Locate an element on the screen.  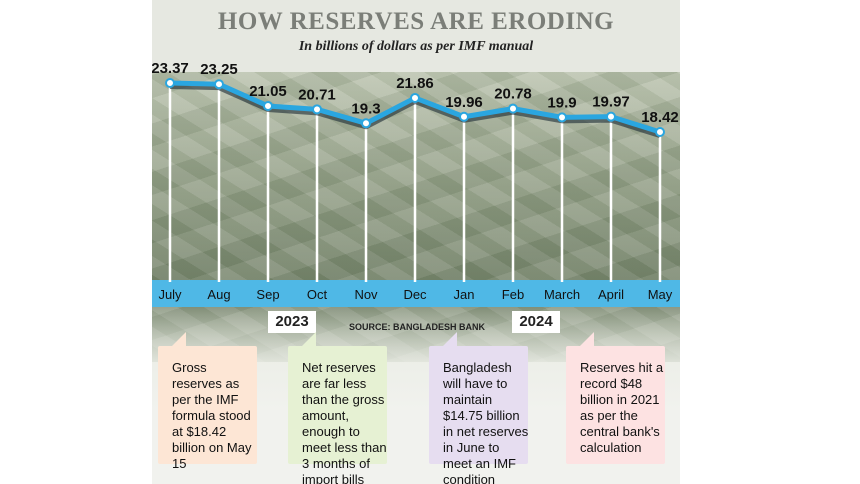
month-axis-bar is located at coordinates (416, 293).